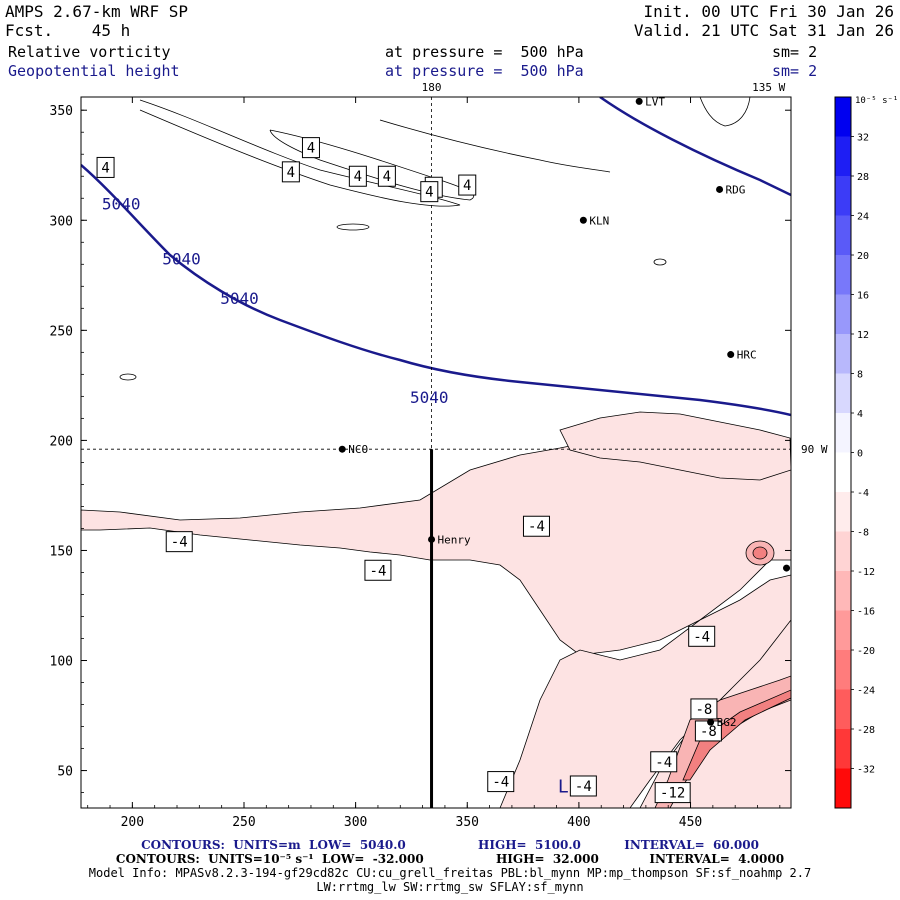 This screenshot has height=900, width=900. What do you see at coordinates (61, 221) in the screenshot?
I see `y-tick-label: 300` at bounding box center [61, 221].